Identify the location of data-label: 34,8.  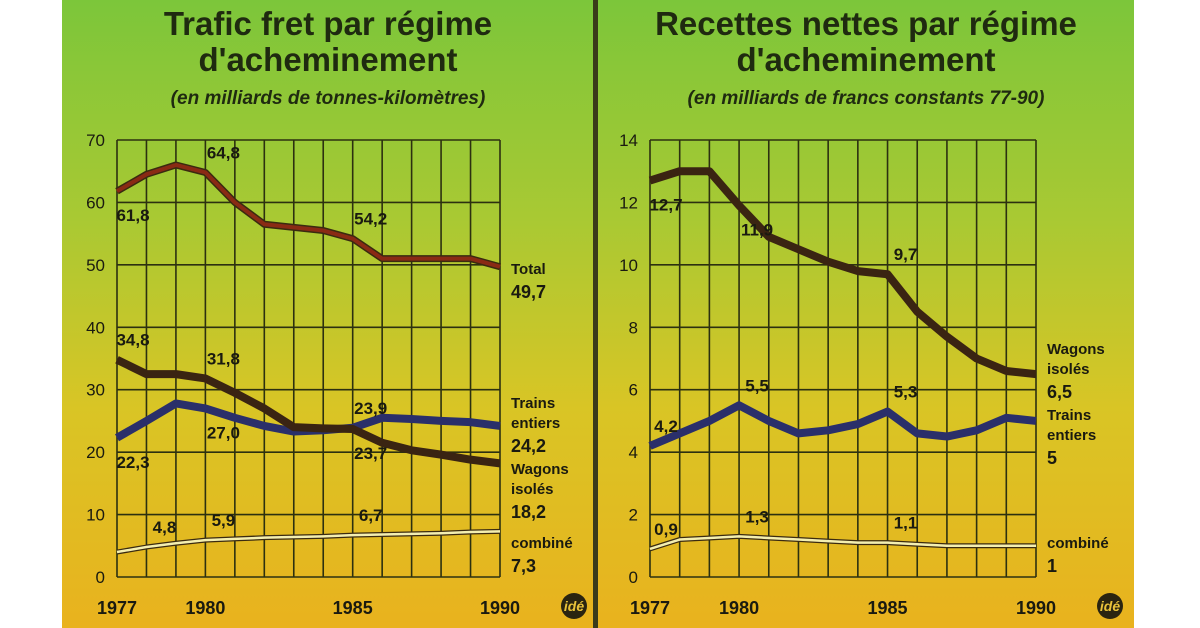
(132, 340).